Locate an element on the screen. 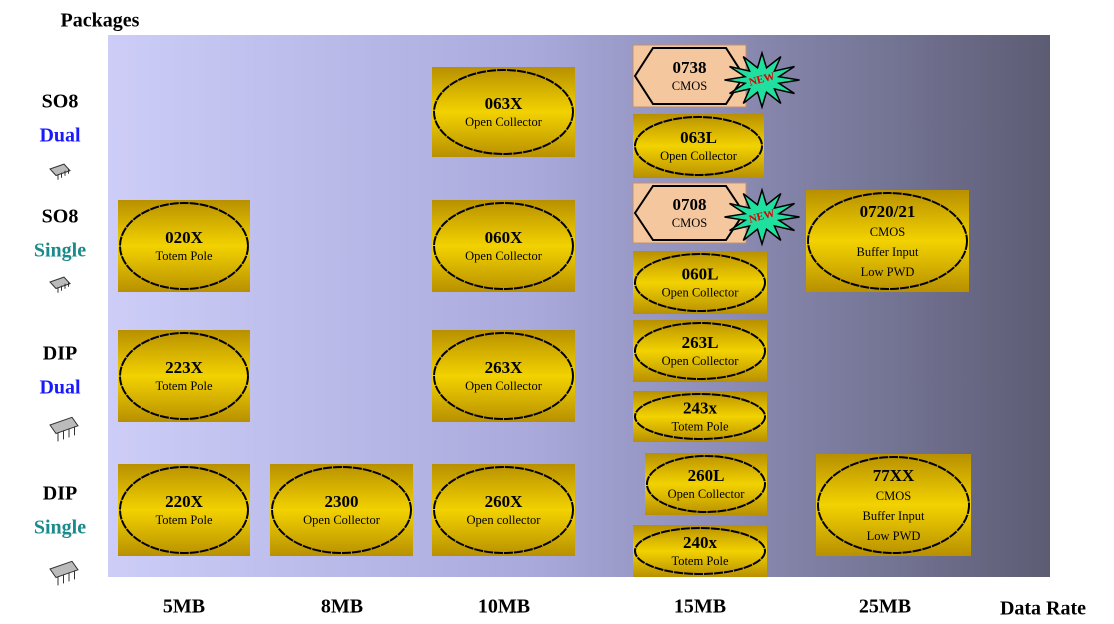 The height and width of the screenshot is (624, 1114). product-box: 240x Totem Pole is located at coordinates (700, 551).